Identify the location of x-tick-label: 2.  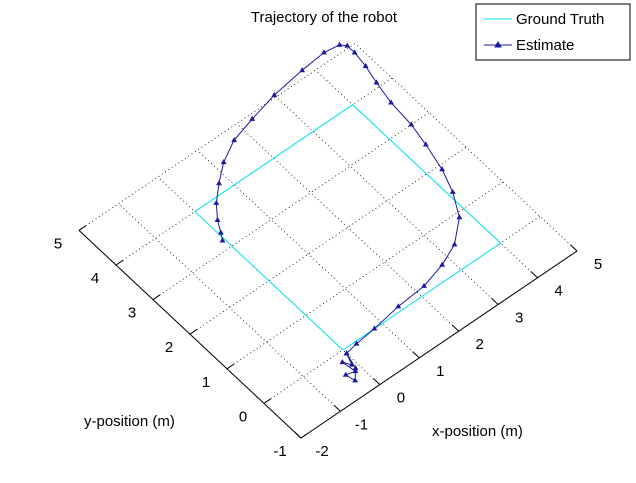
(480, 344).